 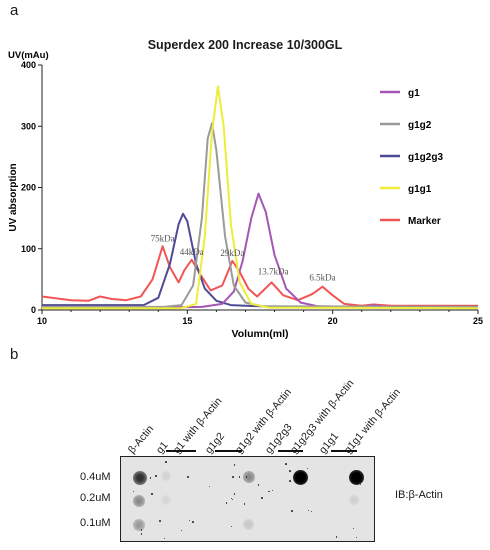 I want to click on y-tick-label: 300, so click(x=28, y=126).